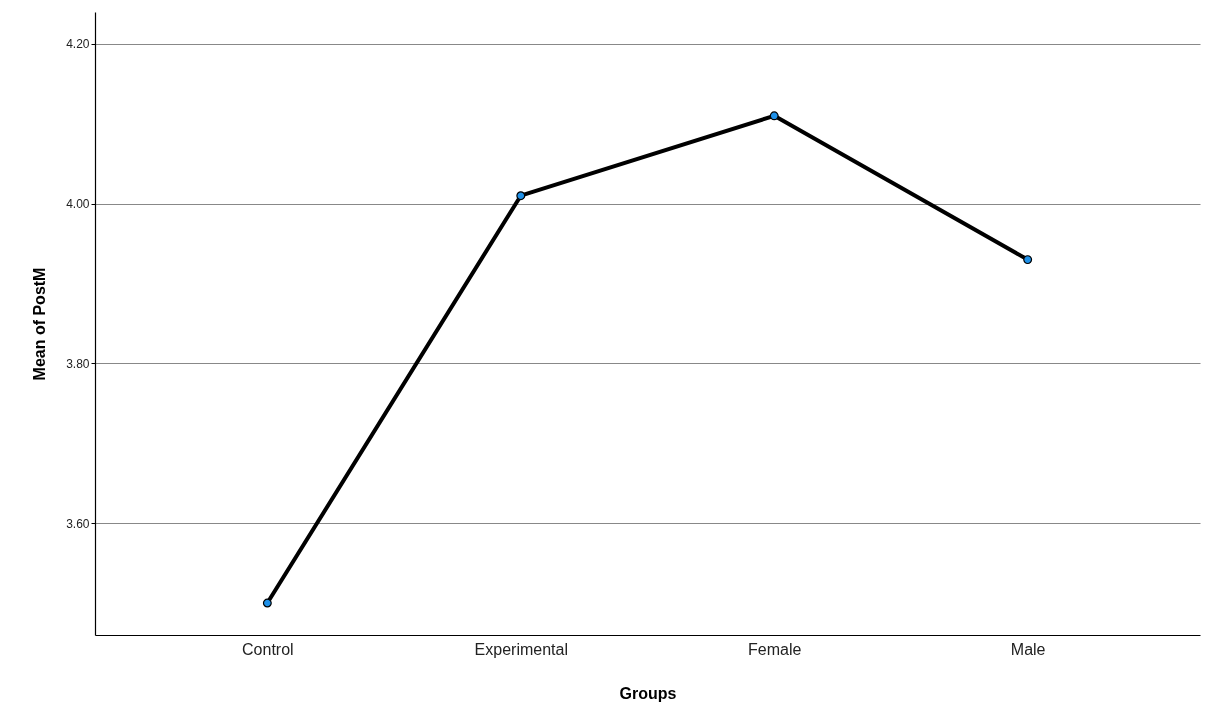 Image resolution: width=1212 pixels, height=718 pixels. What do you see at coordinates (775, 649) in the screenshot?
I see `x-tick-label: Female` at bounding box center [775, 649].